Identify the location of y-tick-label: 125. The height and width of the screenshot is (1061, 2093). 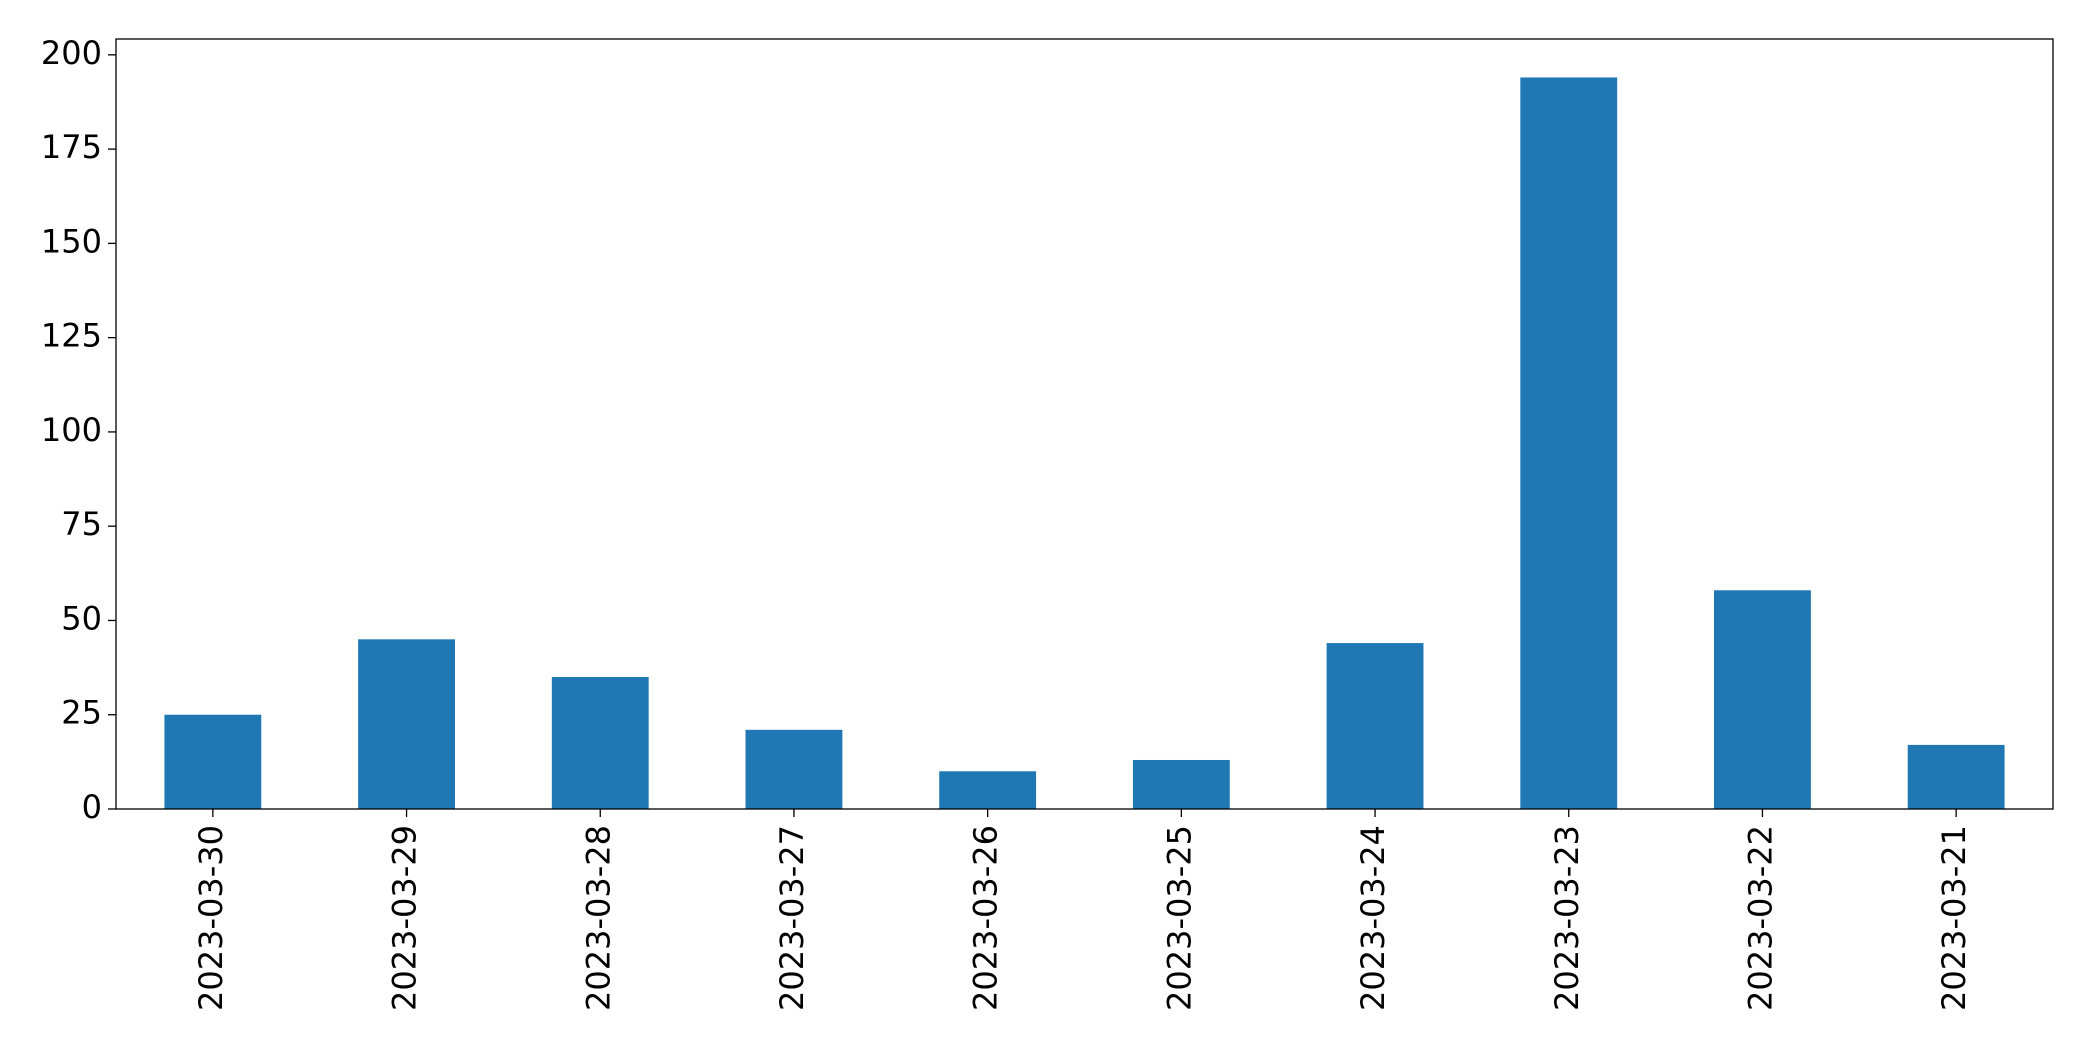
(71, 336).